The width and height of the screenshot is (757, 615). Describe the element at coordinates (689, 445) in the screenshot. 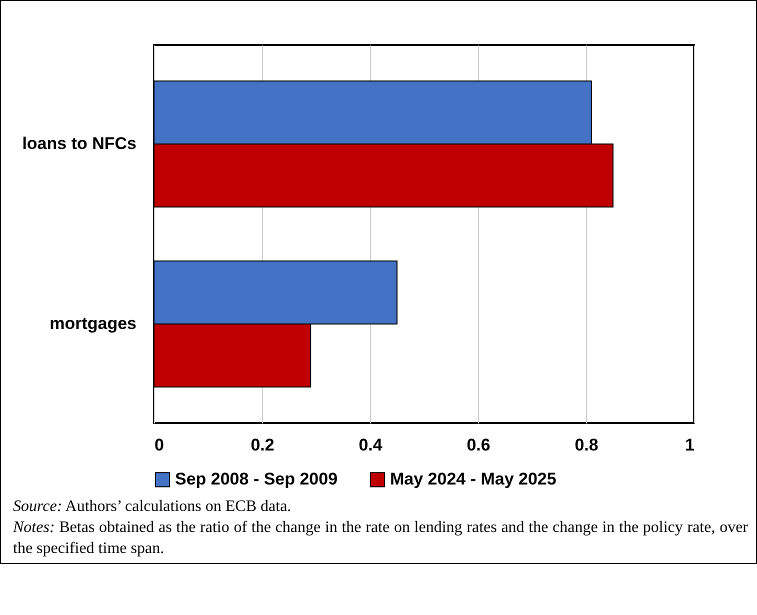

I see `x-tick-label: 1` at that location.